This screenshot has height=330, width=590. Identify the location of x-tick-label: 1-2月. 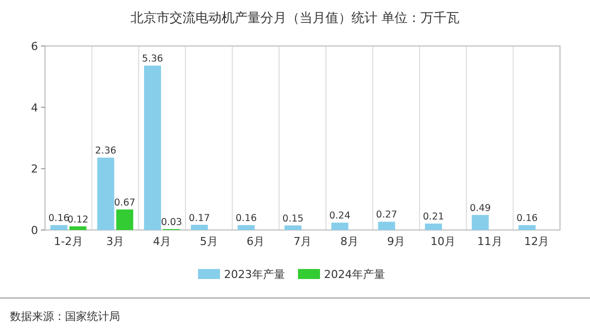
(68, 241).